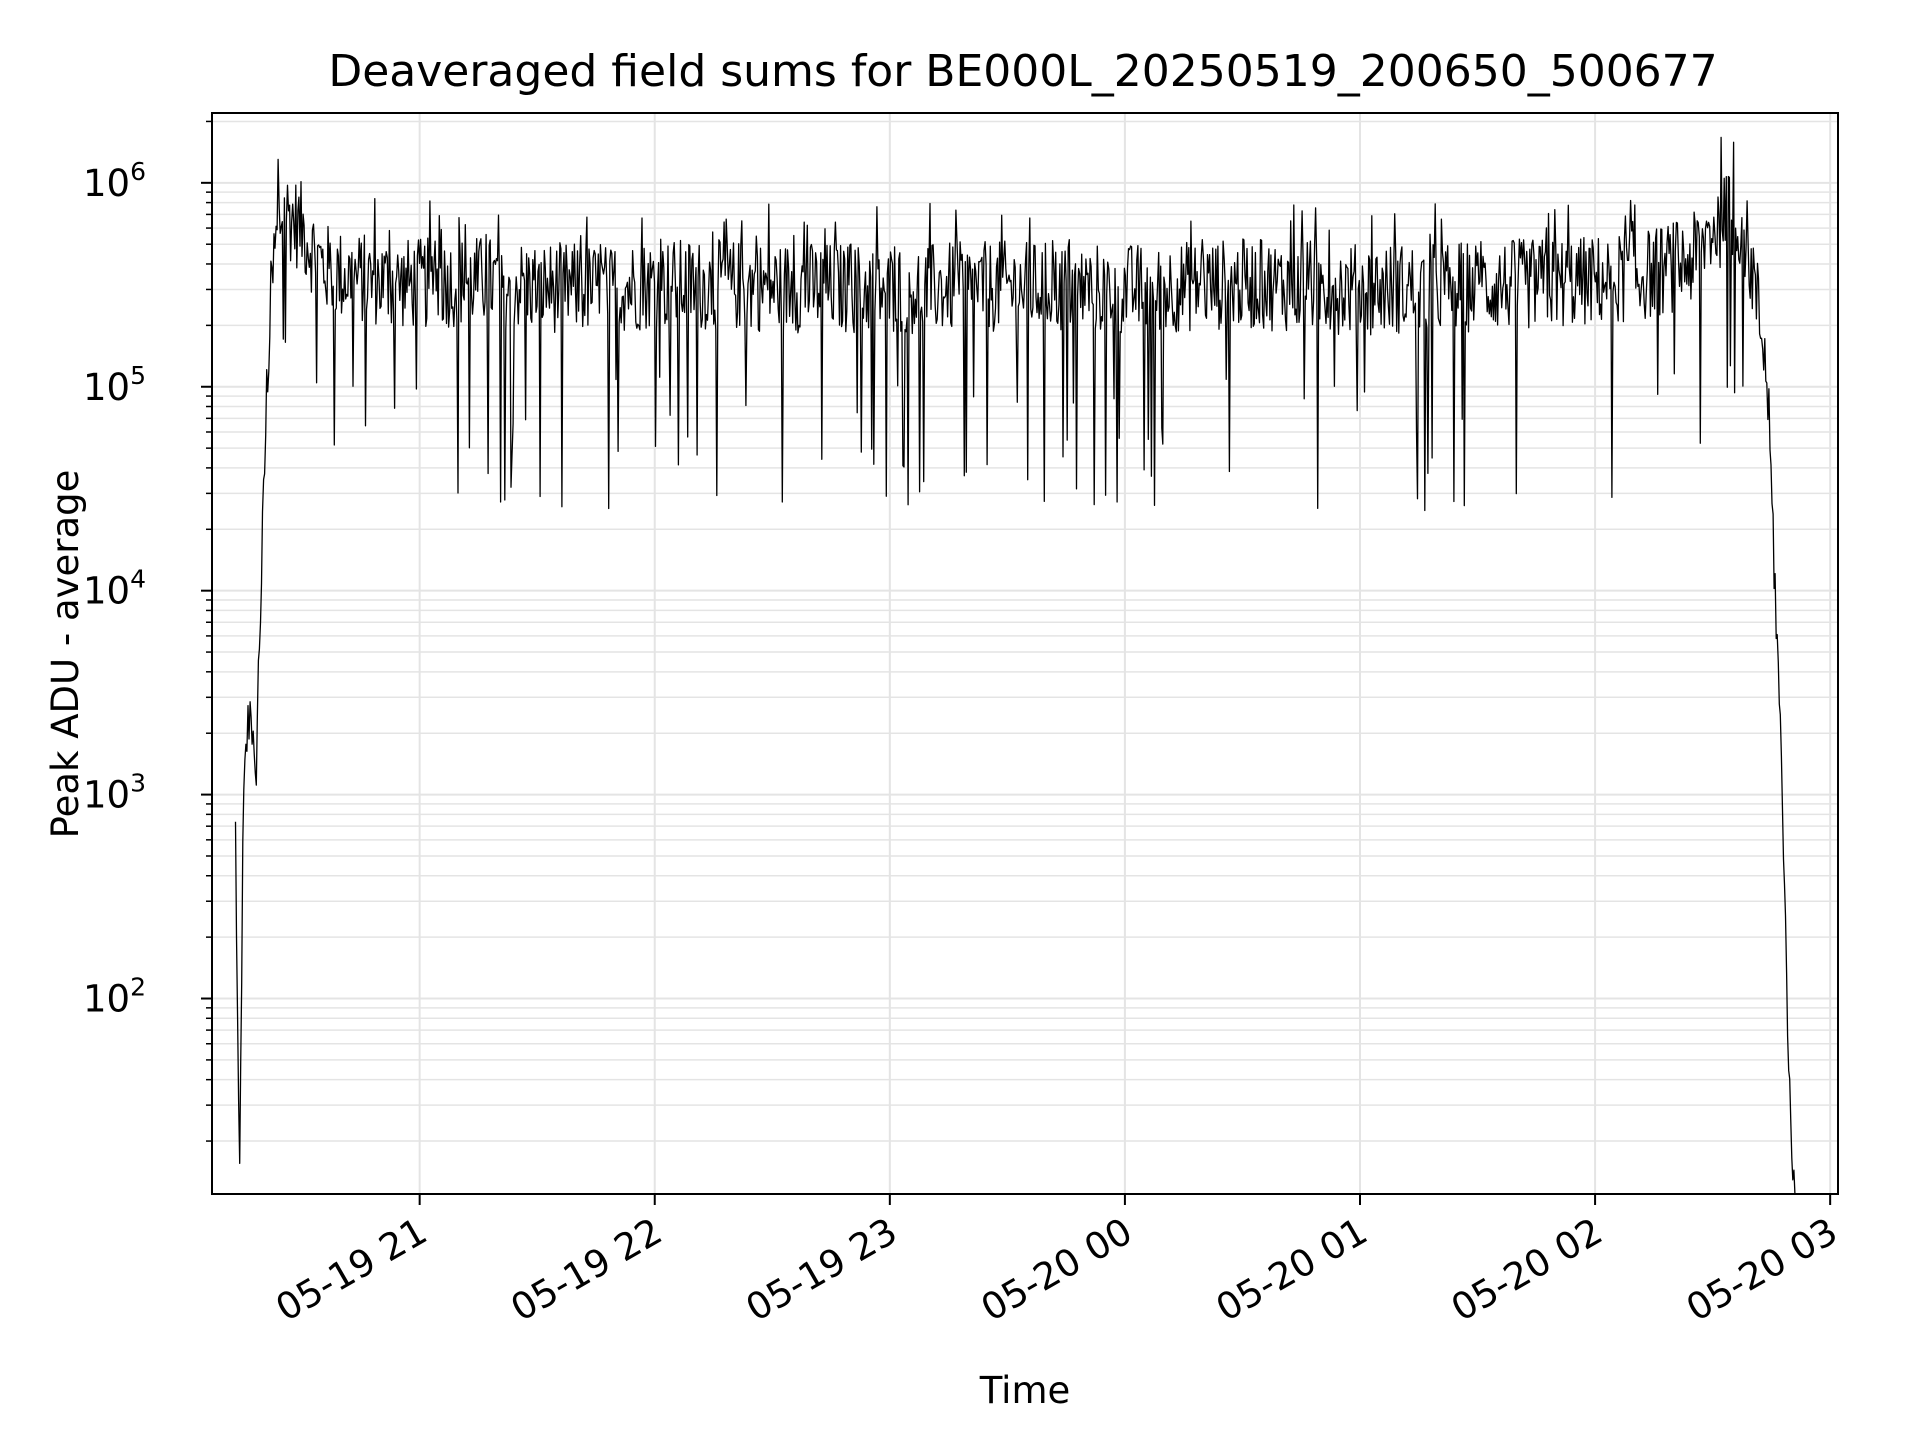 The height and width of the screenshot is (1440, 1920). Describe the element at coordinates (114, 589) in the screenshot. I see `y-tick-label: 104` at that location.